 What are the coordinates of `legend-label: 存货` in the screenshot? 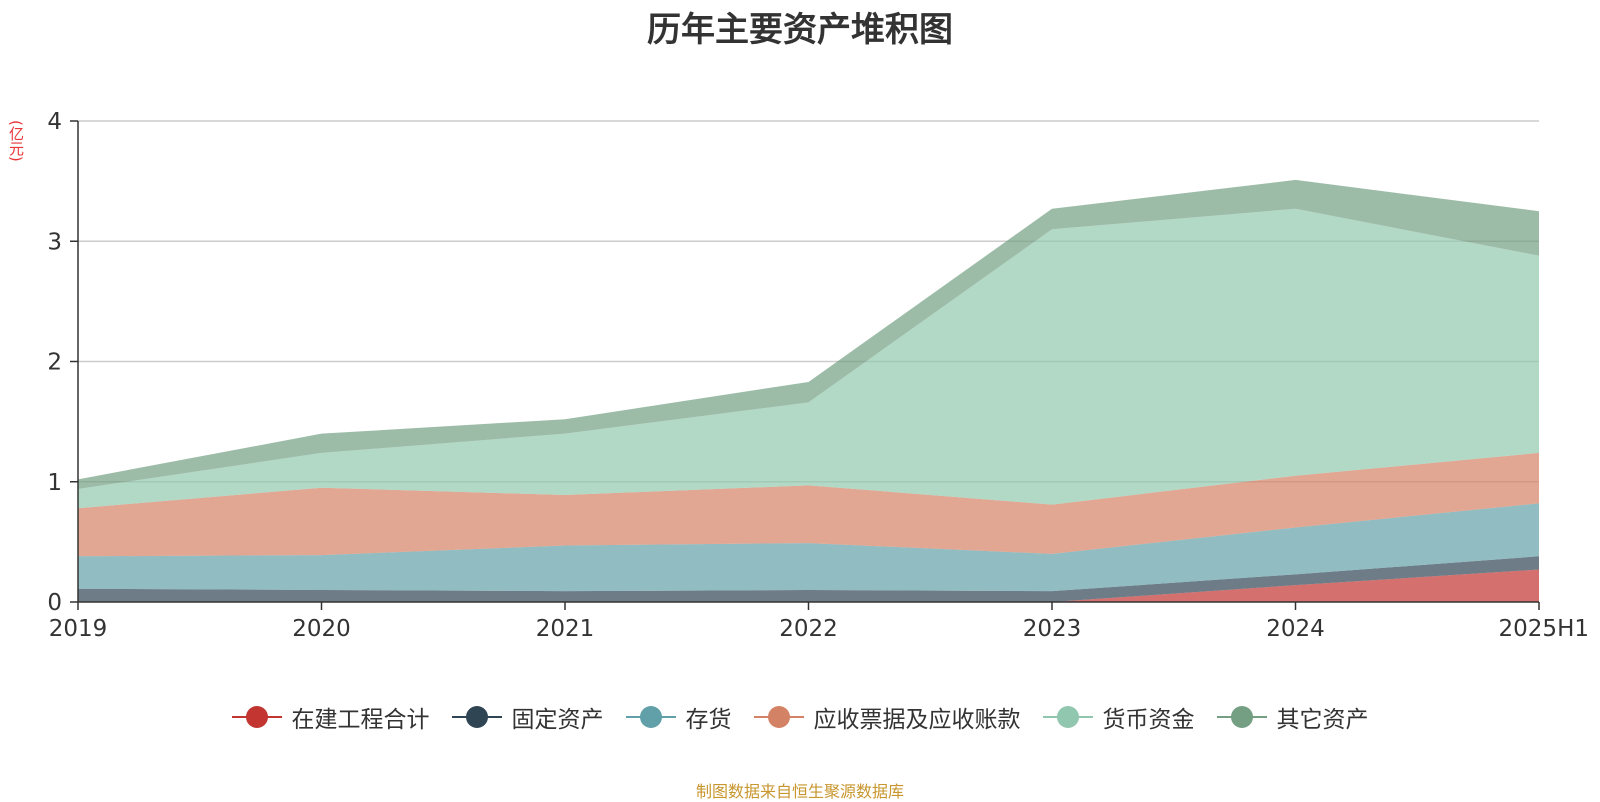 It's located at (708, 720).